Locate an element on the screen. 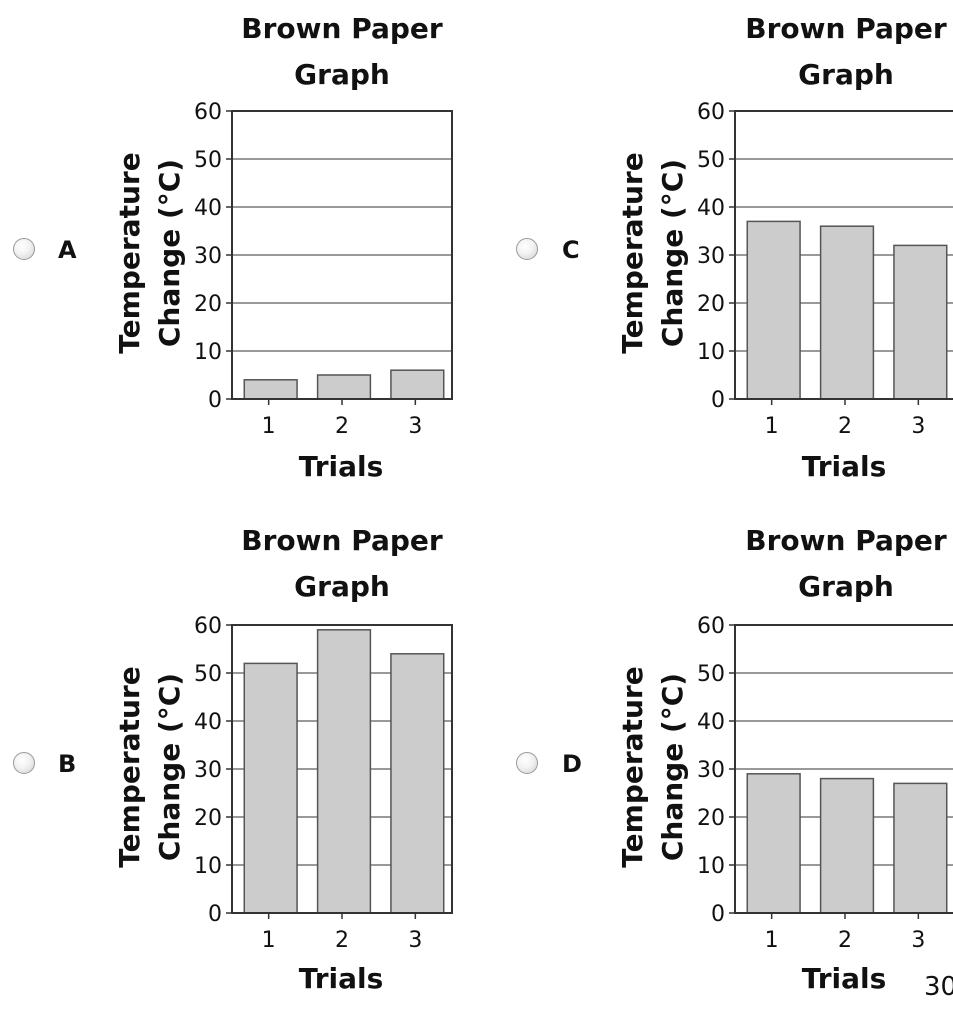 This screenshot has width=953, height=1011. option-letter-a: A is located at coordinates (67, 250).